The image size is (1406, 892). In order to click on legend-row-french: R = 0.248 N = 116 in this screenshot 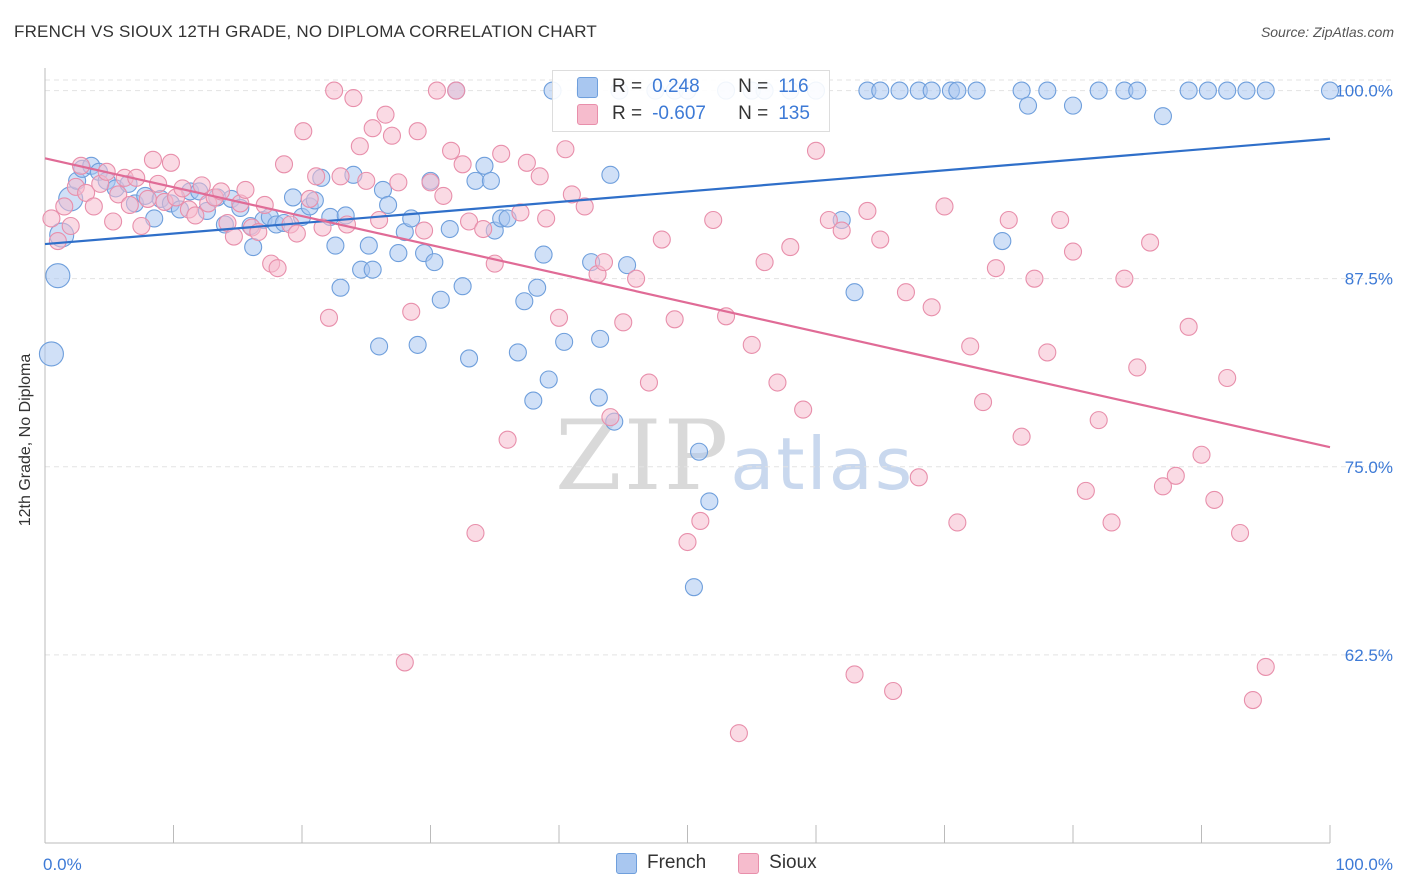, I will do `click(693, 87)`.